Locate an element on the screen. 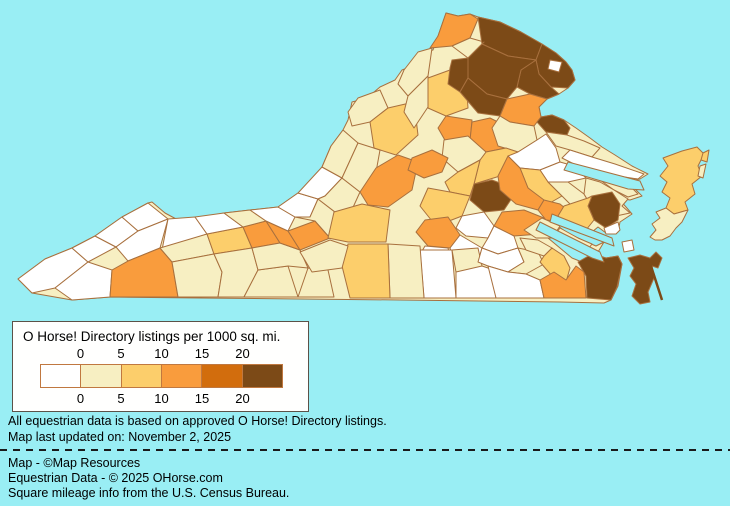  county-augusta-west is located at coordinates (361, 167).